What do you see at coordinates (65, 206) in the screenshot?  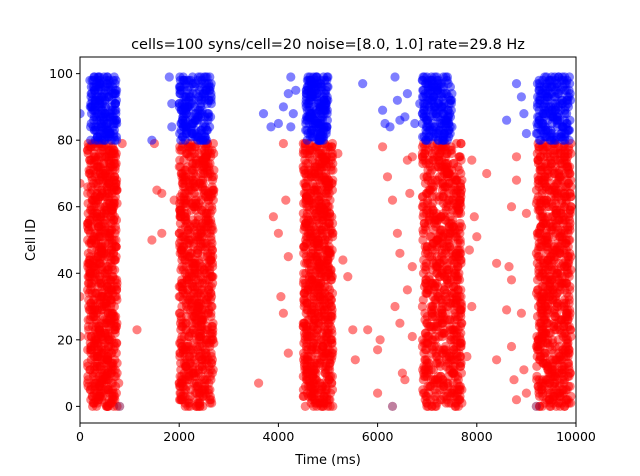 I see `y-tick-label: 60` at bounding box center [65, 206].